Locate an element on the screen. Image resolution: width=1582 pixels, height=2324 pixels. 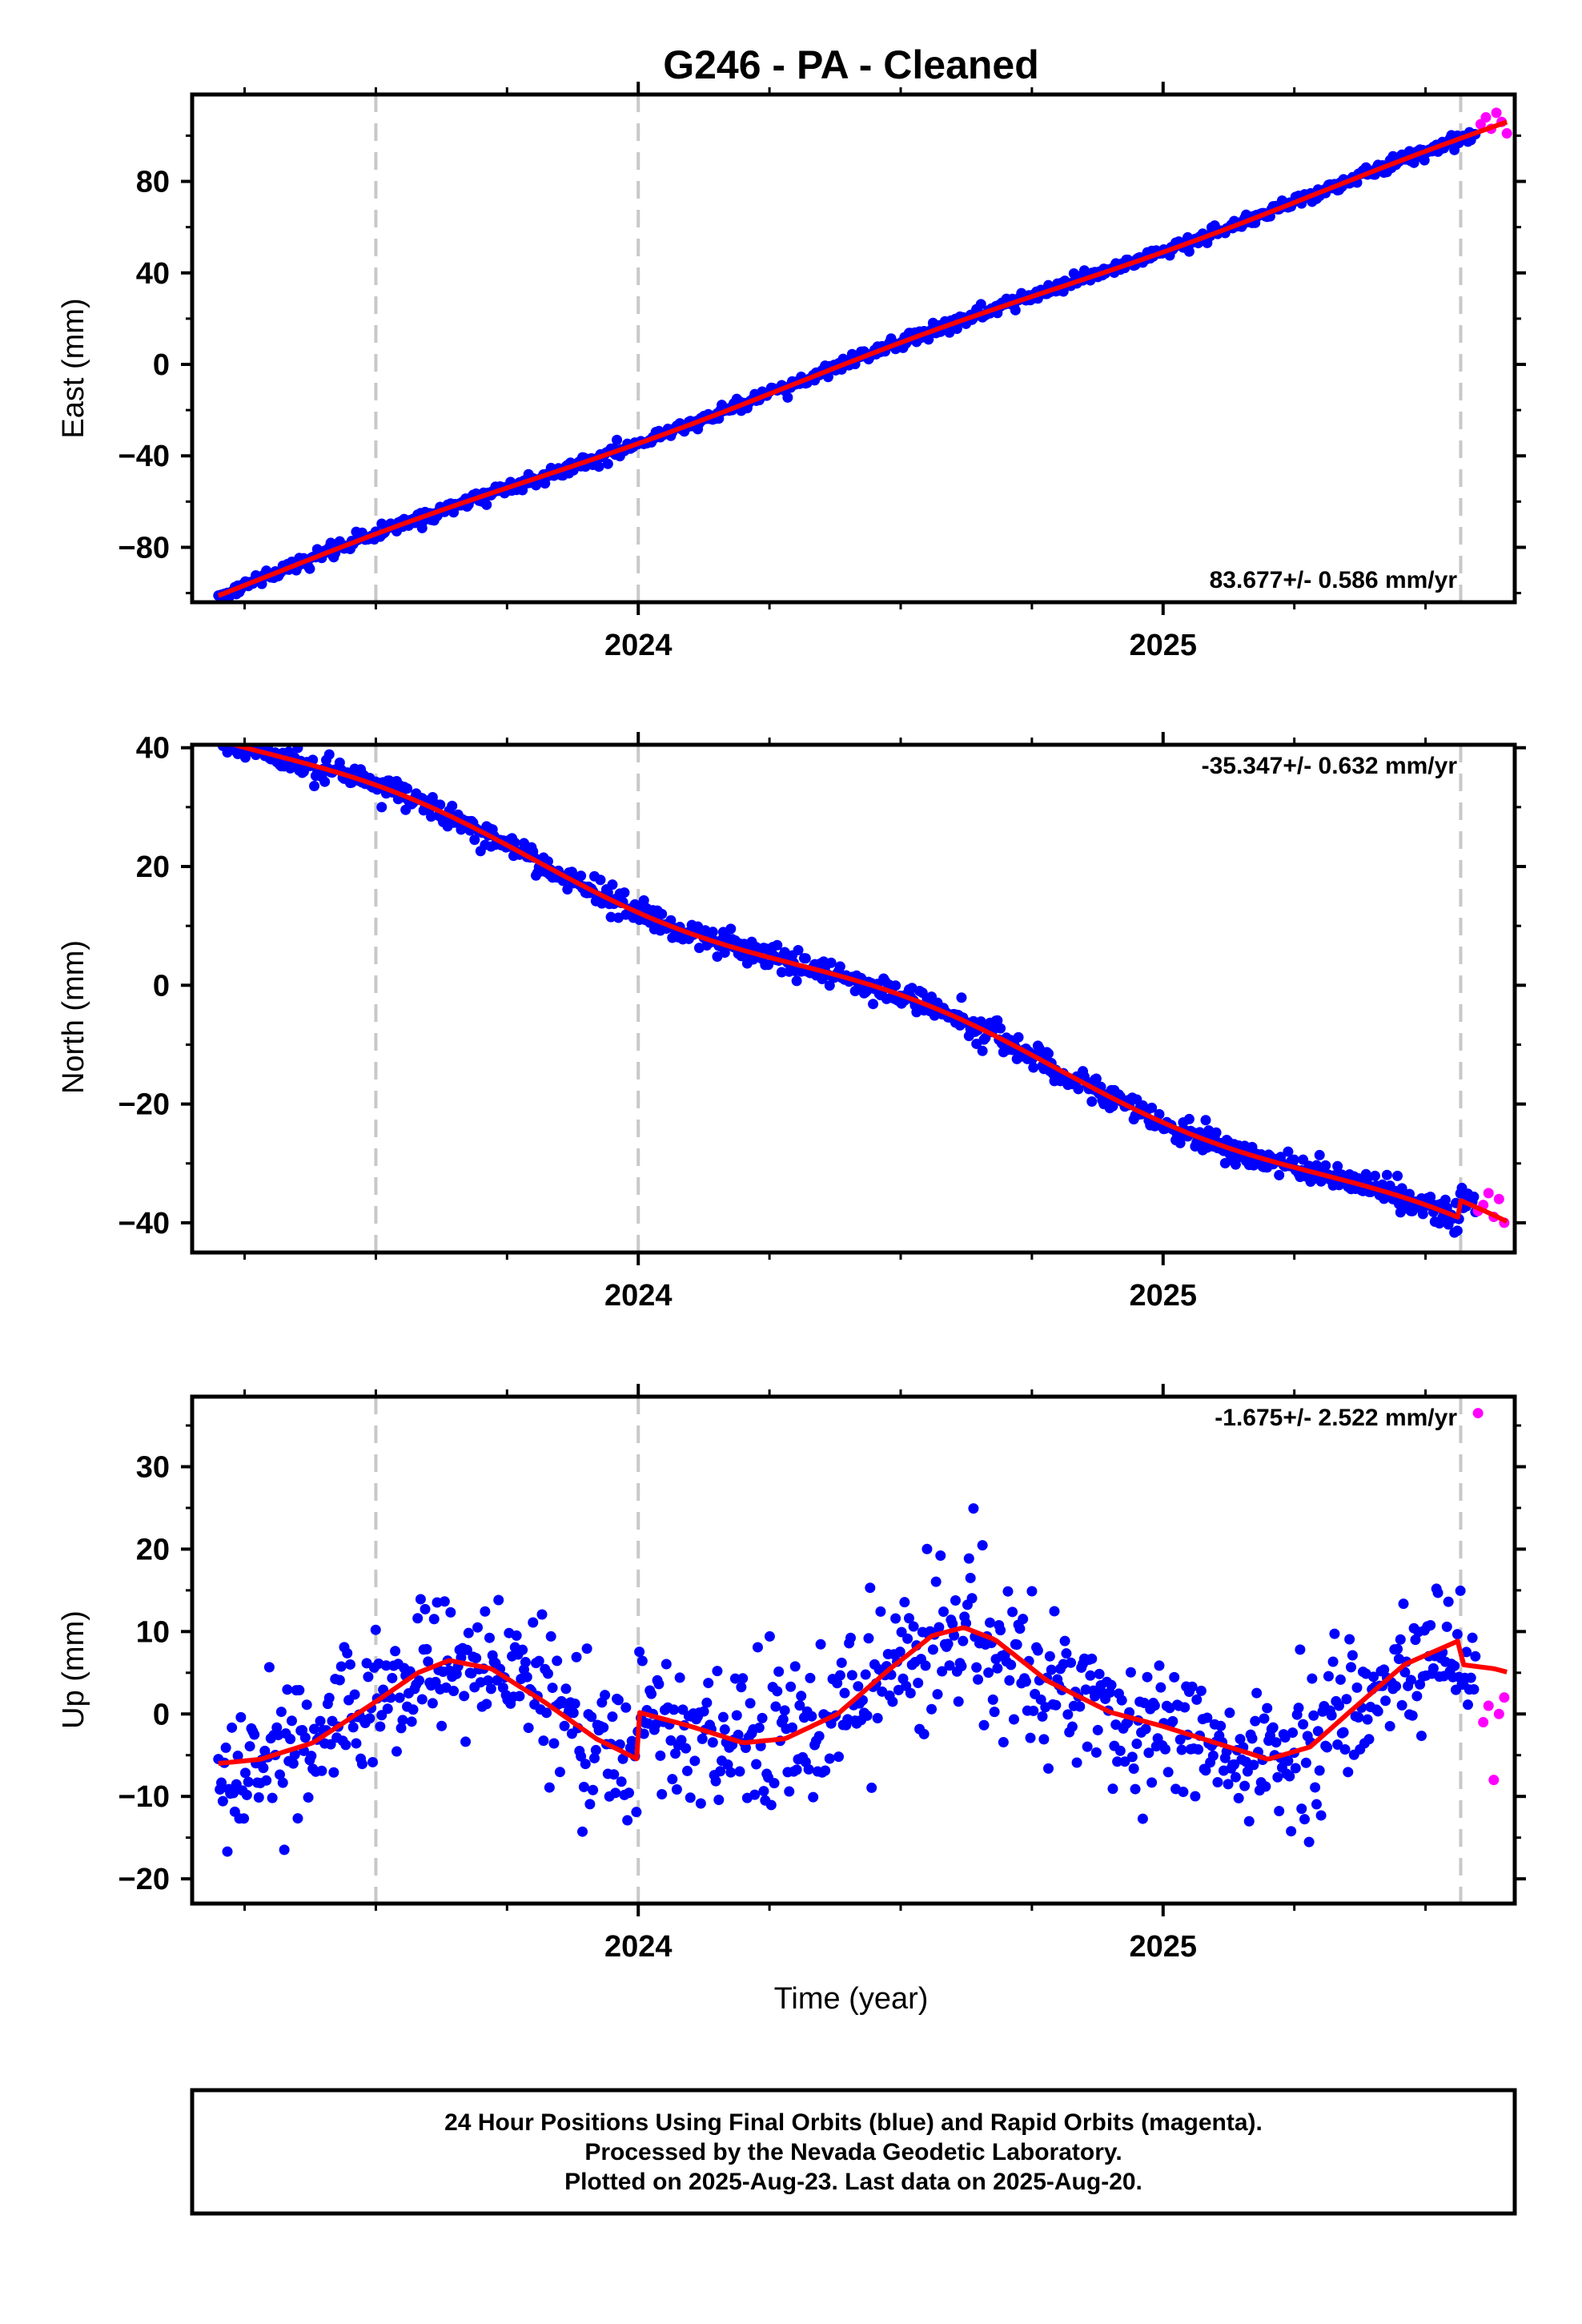
rapid-orbit-point is located at coordinates (1496, 113).